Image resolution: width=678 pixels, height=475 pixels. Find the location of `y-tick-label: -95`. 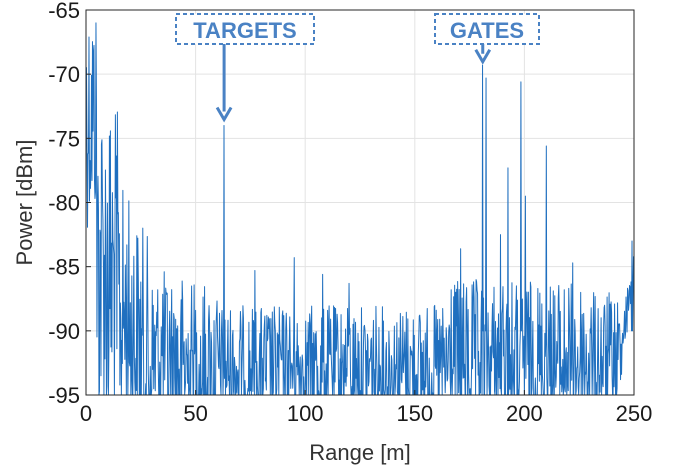

y-tick-label: -95 is located at coordinates (64, 395).